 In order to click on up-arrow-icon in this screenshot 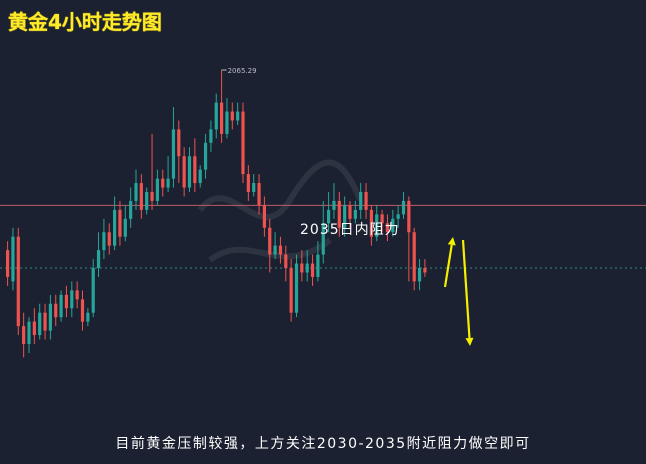, I will do `click(449, 262)`.